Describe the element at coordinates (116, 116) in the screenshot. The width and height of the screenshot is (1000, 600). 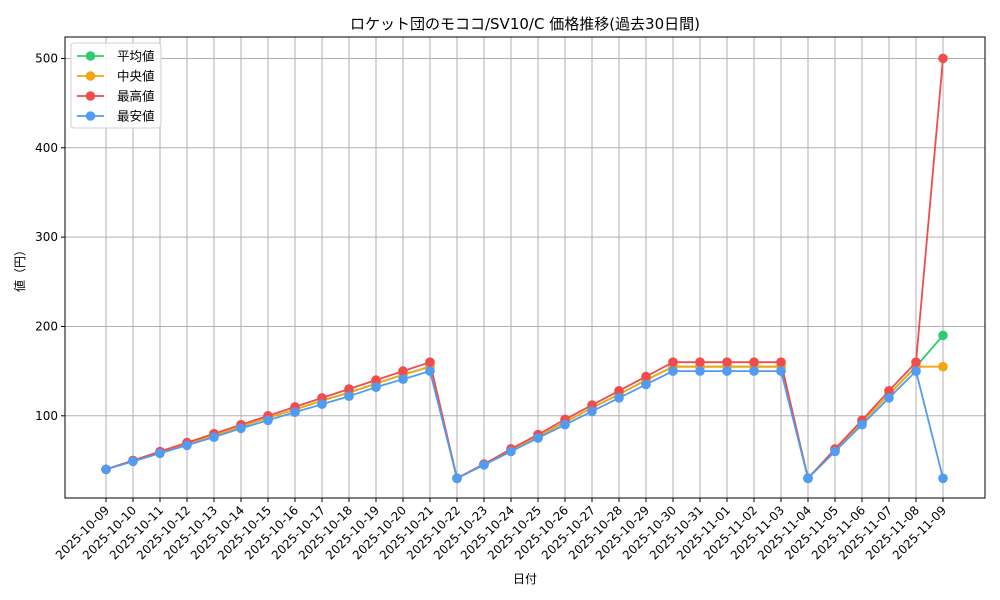
I see `legend-item: 最安値` at that location.